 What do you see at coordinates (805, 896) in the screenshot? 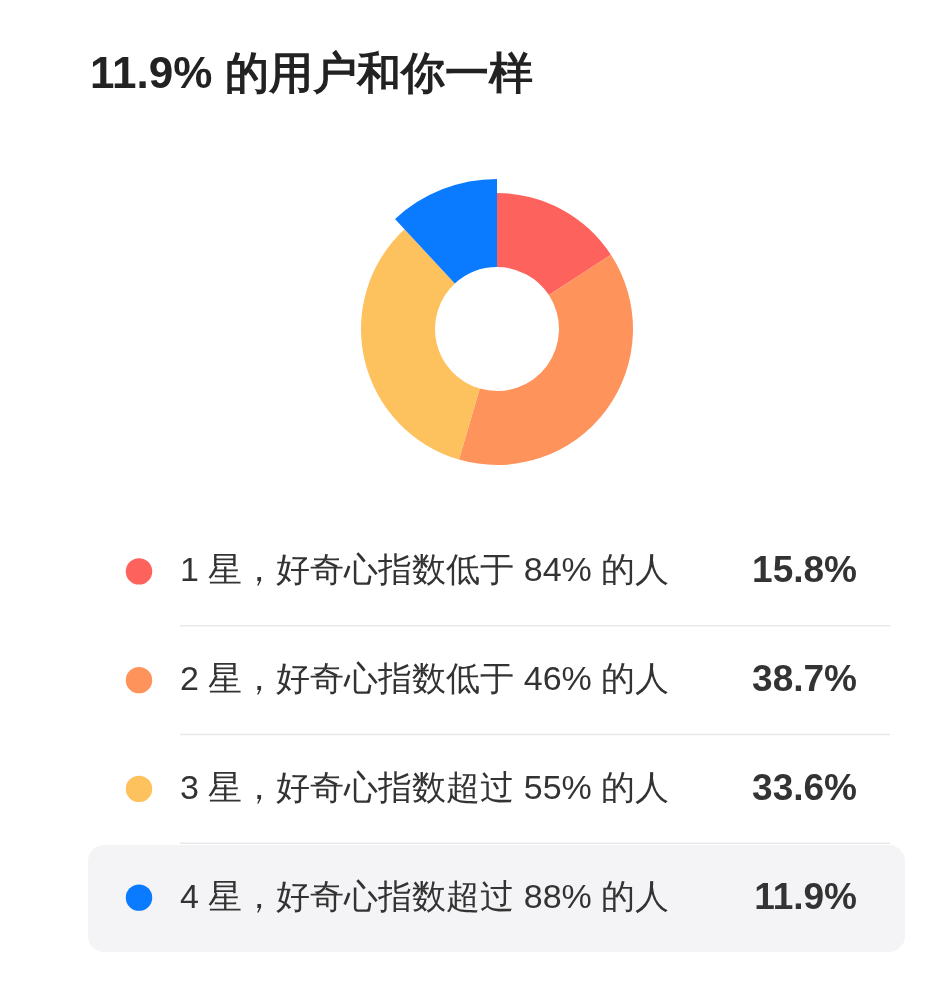
I see `data-label: 11.9%` at bounding box center [805, 896].